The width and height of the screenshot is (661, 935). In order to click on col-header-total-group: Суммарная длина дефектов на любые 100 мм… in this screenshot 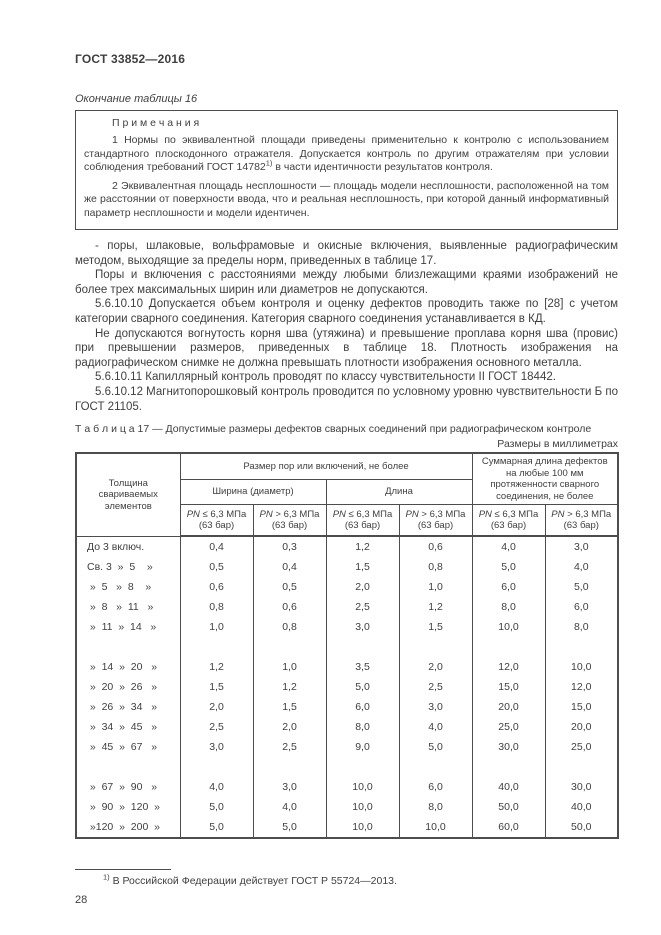, I will do `click(545, 479)`.